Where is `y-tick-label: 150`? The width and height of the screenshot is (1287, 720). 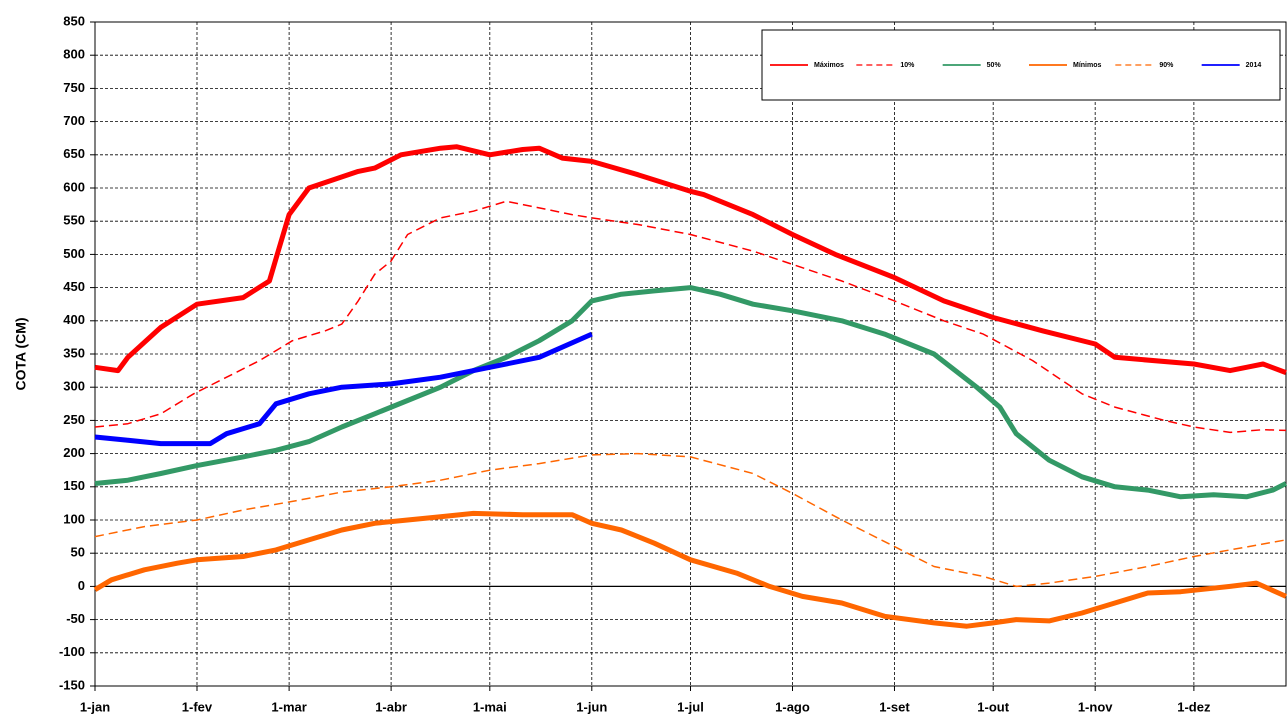
y-tick-label: 150 is located at coordinates (74, 485).